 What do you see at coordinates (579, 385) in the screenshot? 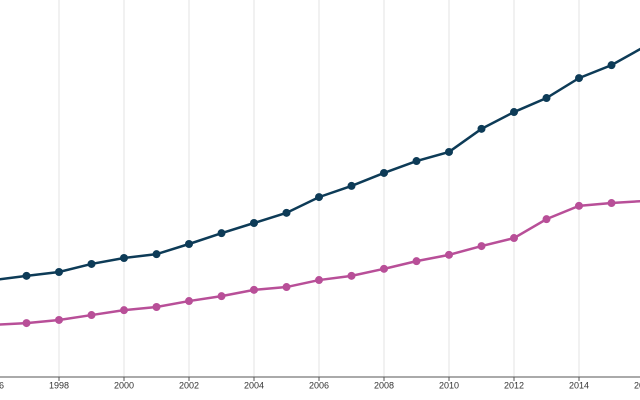
I see `x-tick-label: 2014` at bounding box center [579, 385].